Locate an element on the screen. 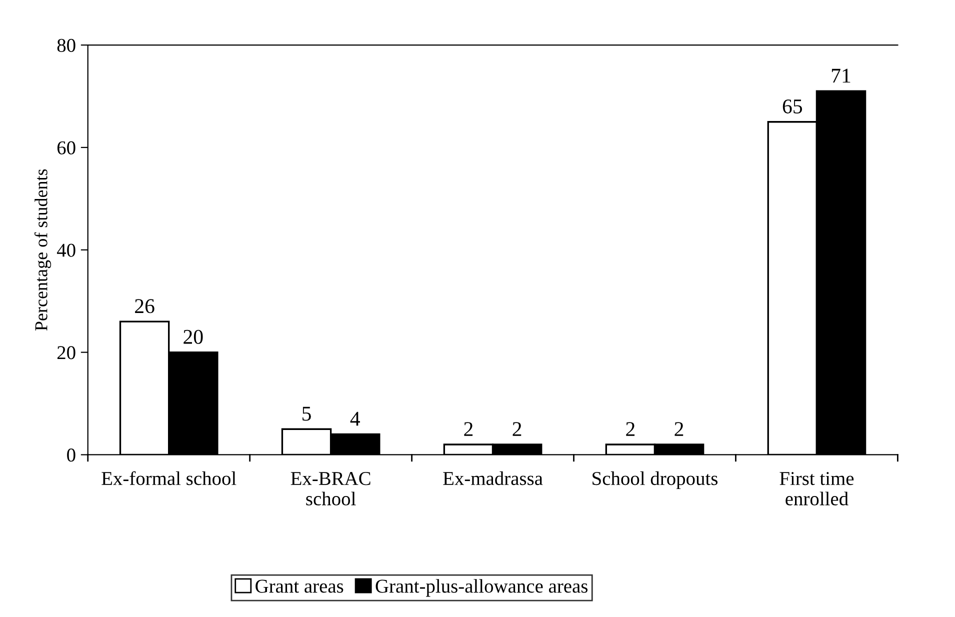 This screenshot has height=617, width=955. y-tick-label: 20 is located at coordinates (66, 353).